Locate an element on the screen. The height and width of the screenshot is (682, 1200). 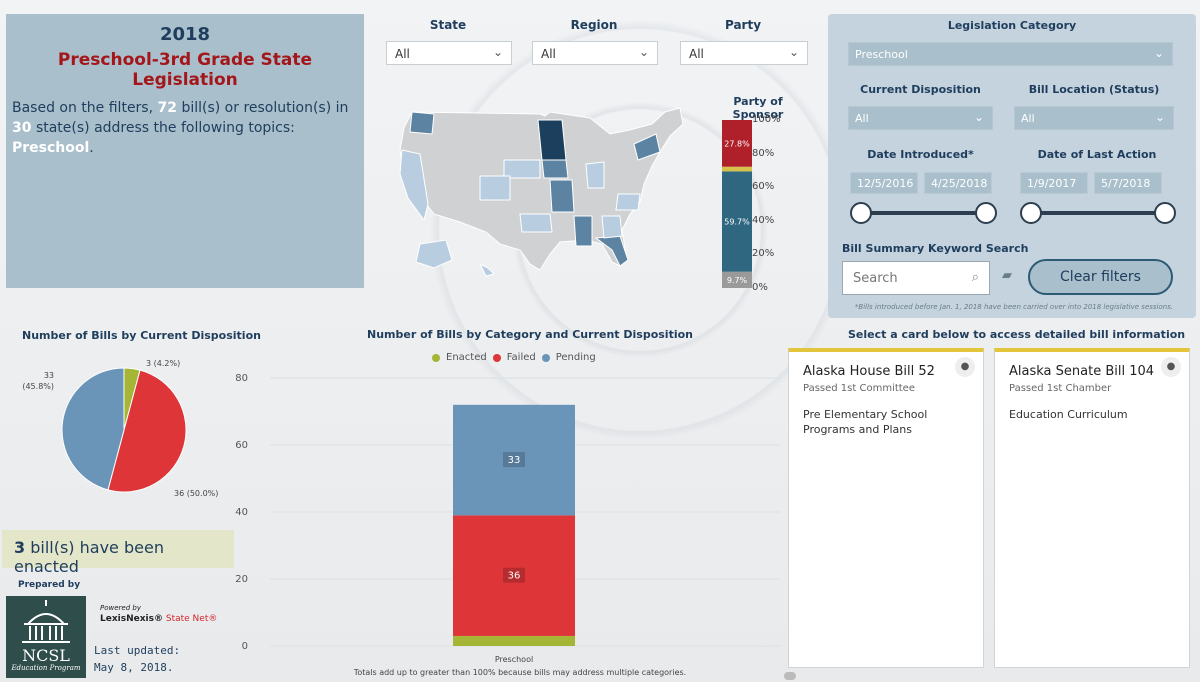
lexisnexis-credit: Powered by LexisNexis® State Net® is located at coordinates (158, 614).